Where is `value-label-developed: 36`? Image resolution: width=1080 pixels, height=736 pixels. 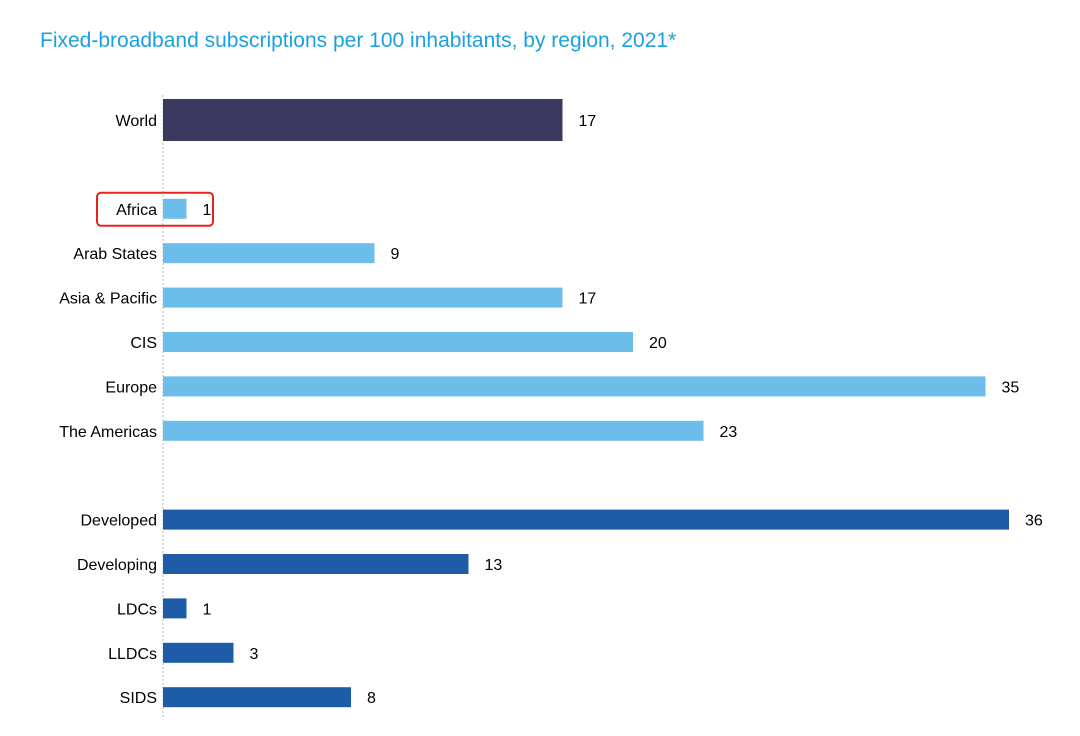
value-label-developed: 36 is located at coordinates (1034, 521).